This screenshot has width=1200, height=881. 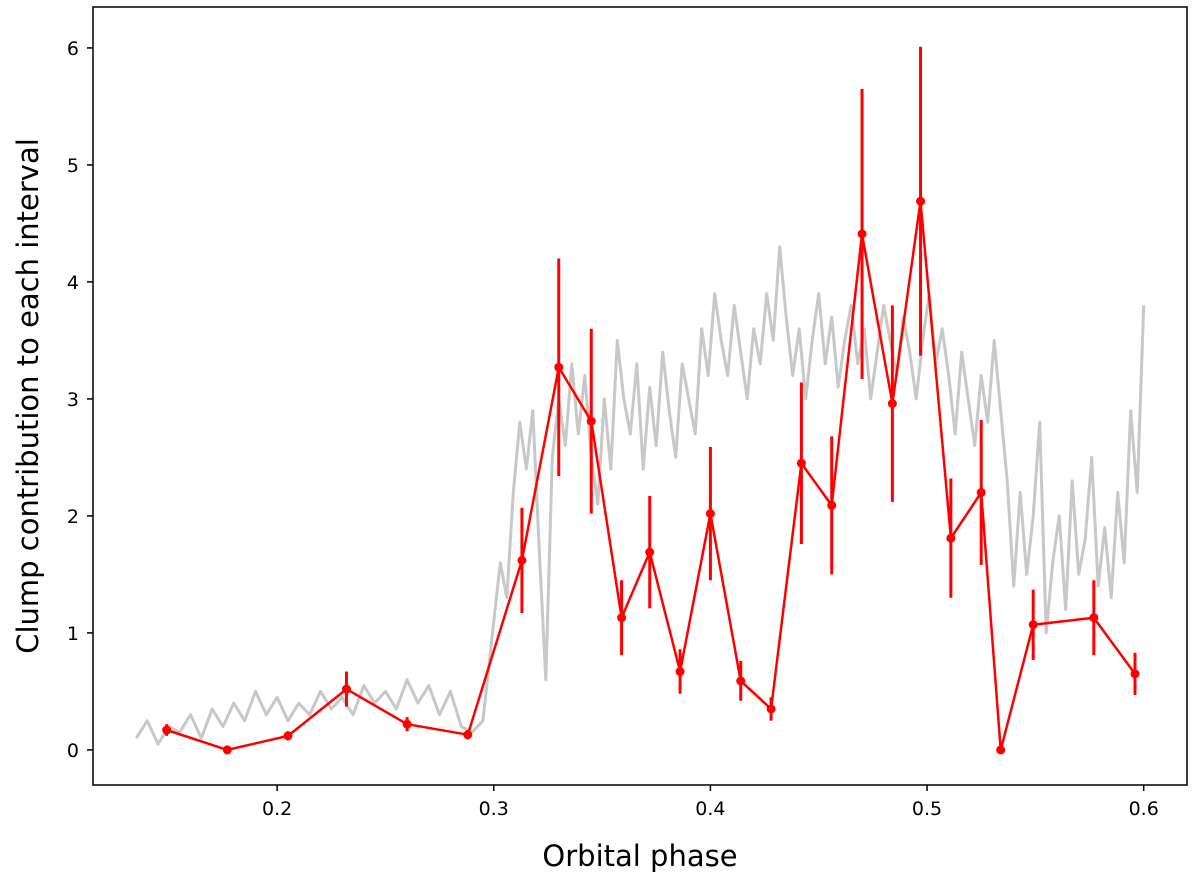 What do you see at coordinates (73, 400) in the screenshot?
I see `y-tick-label: 3` at bounding box center [73, 400].